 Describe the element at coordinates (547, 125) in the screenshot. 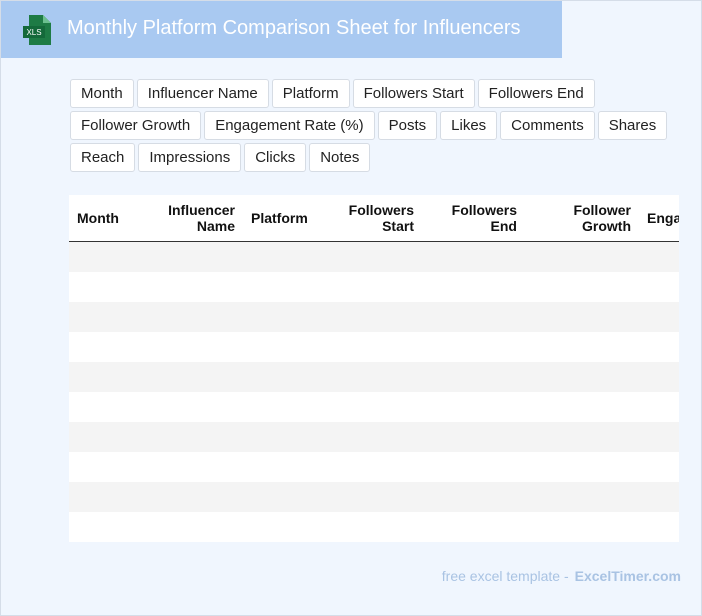

I see `tag: Comments` at that location.